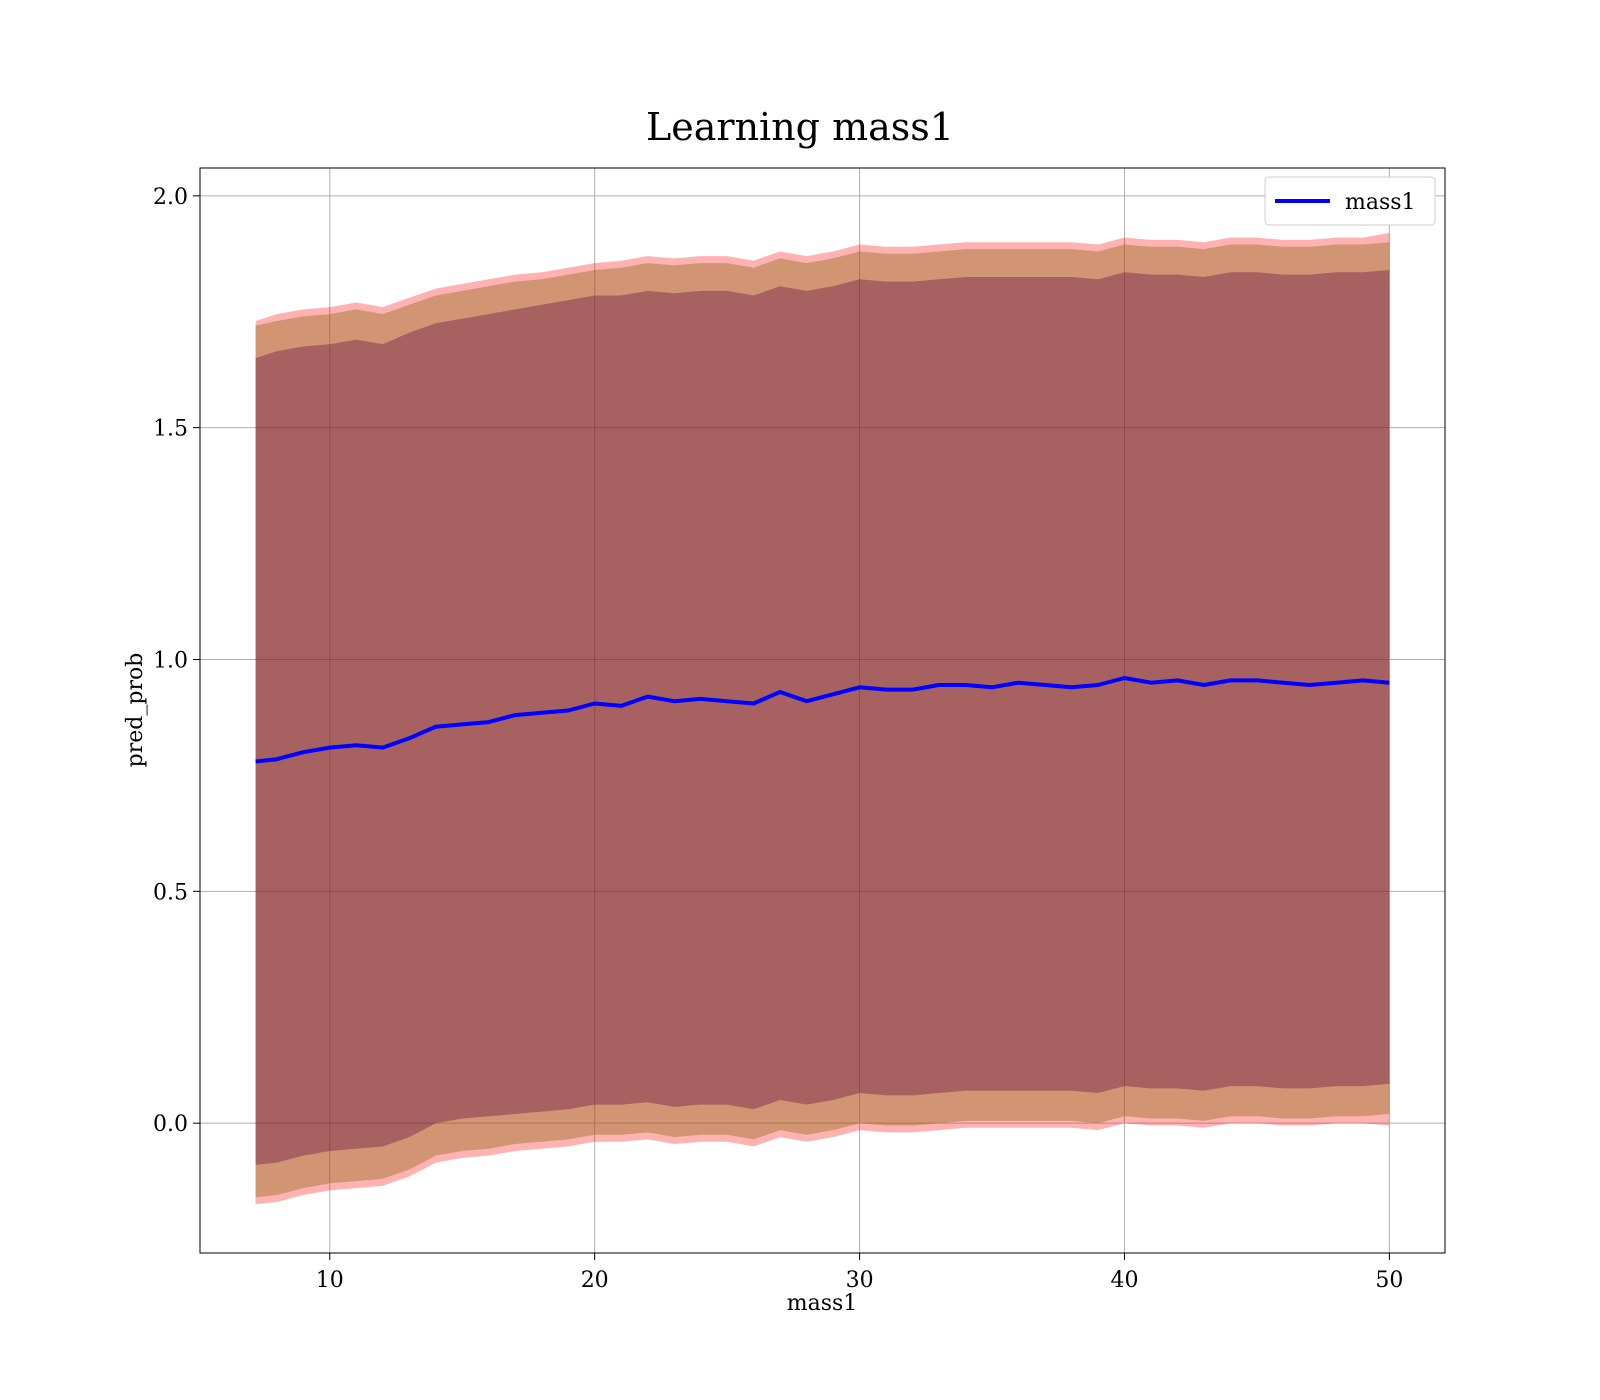 The width and height of the screenshot is (1600, 1400). I want to click on y-tick-label: 1.5, so click(170, 429).